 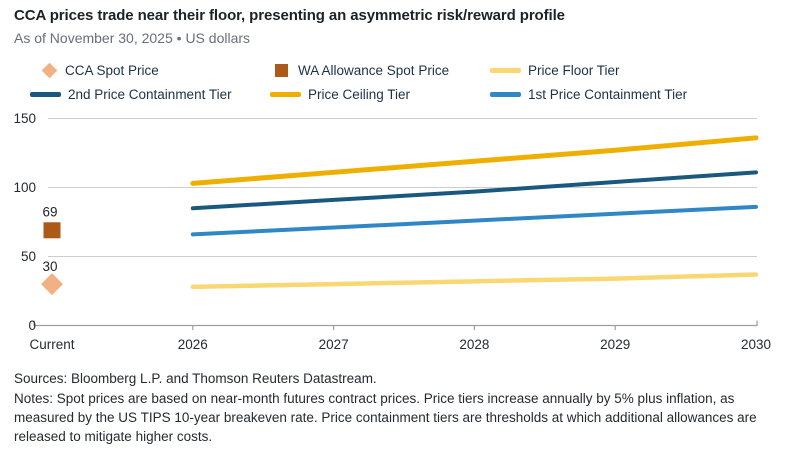 What do you see at coordinates (608, 94) in the screenshot?
I see `legend-label: 1st Price Containment Tier` at bounding box center [608, 94].